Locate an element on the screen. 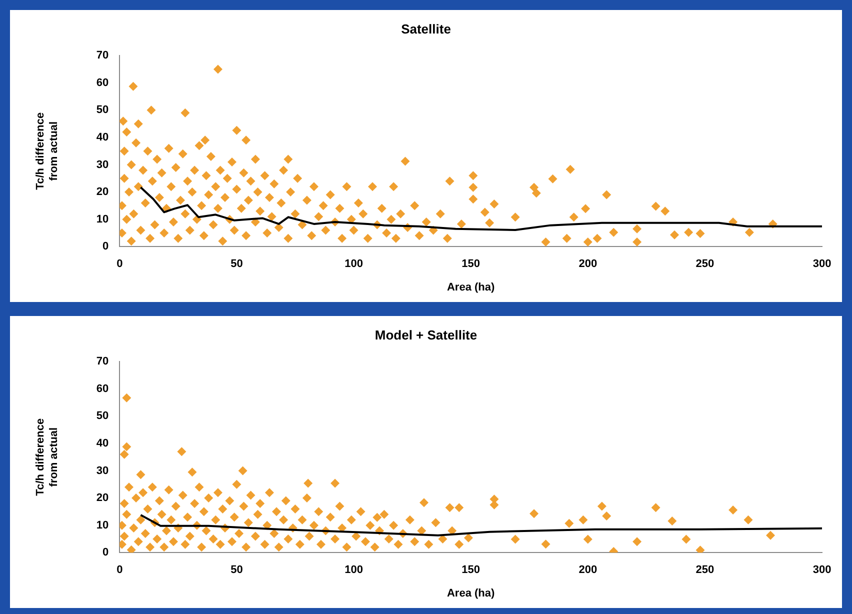  chart-title: Model + Satellite is located at coordinates (426, 334).